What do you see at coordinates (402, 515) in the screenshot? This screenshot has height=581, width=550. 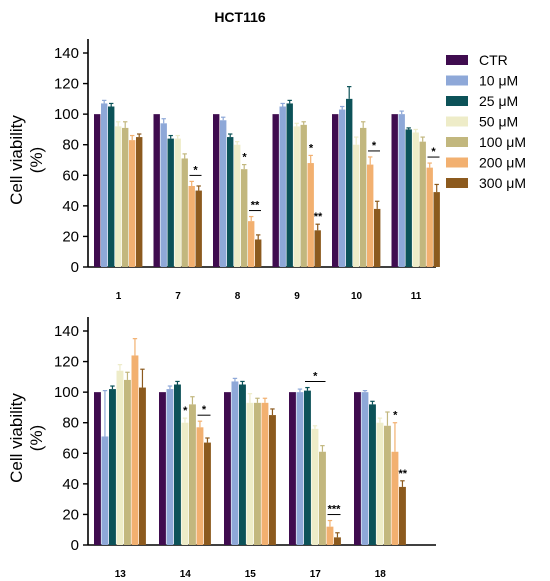 I see `bar-18-300uM` at bounding box center [402, 515].